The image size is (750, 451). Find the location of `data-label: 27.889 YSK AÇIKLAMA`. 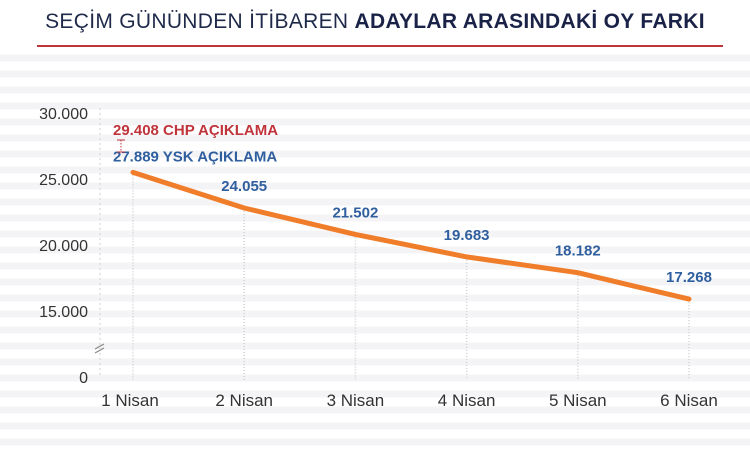

data-label: 27.889 YSK AÇIKLAMA is located at coordinates (195, 156).